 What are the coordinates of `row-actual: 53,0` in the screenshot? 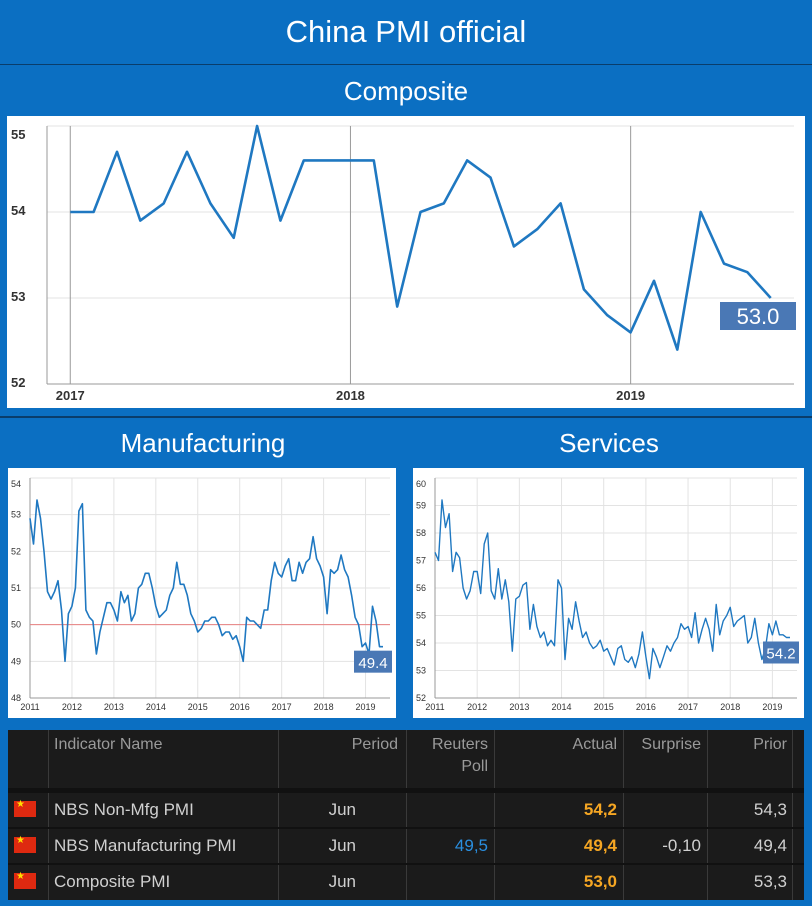 It's located at (600, 881).